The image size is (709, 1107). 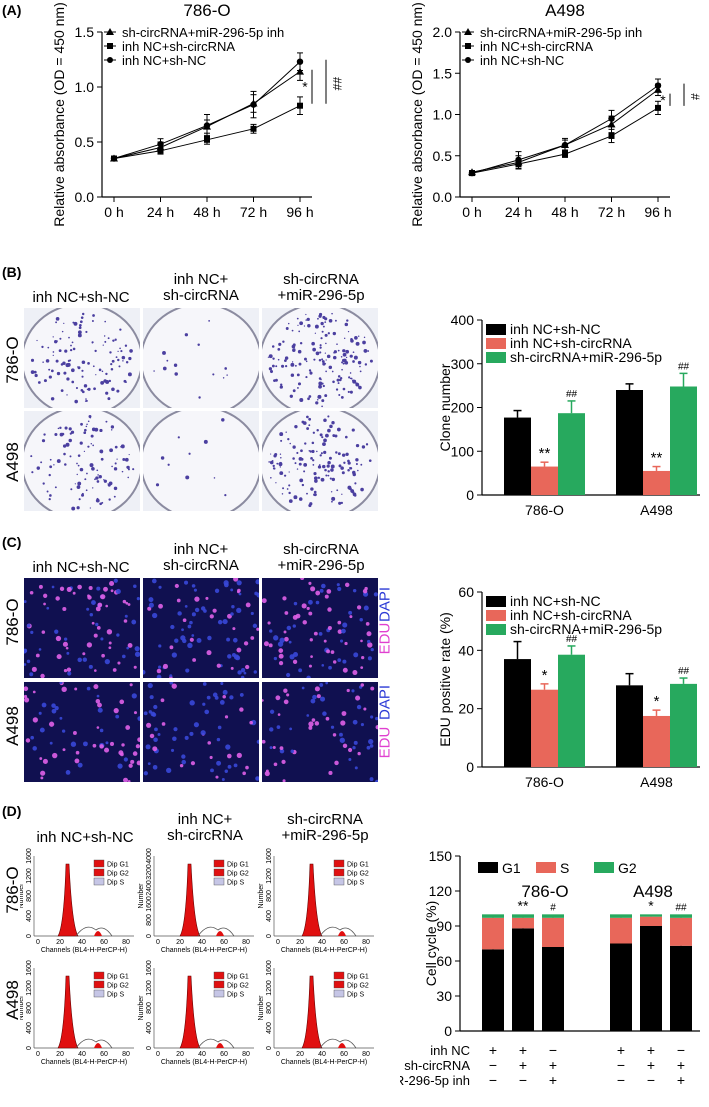 I want to click on flow-y-tick-label: 0, so click(x=269, y=936).